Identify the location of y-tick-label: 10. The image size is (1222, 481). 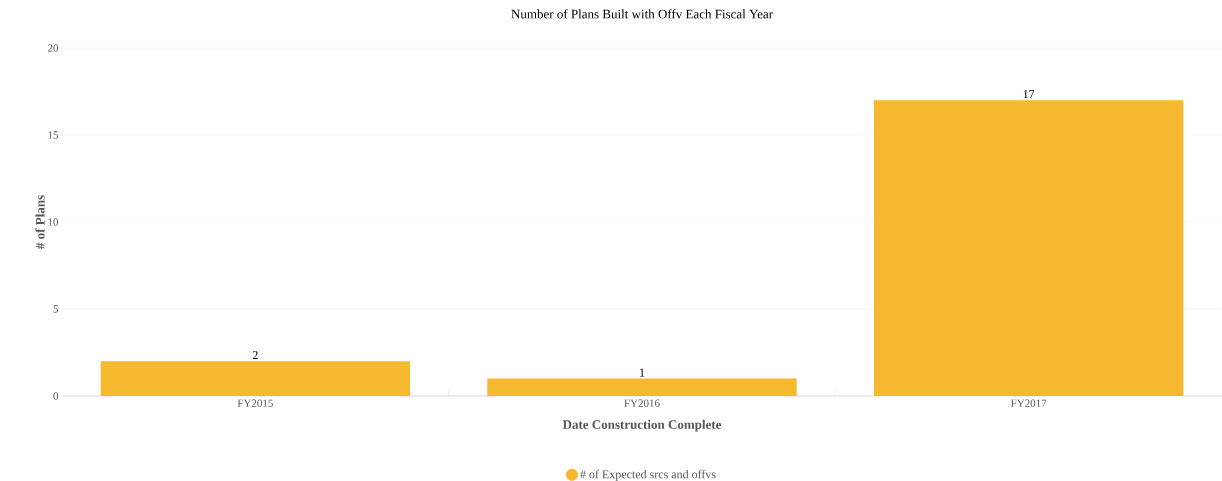
(53, 222).